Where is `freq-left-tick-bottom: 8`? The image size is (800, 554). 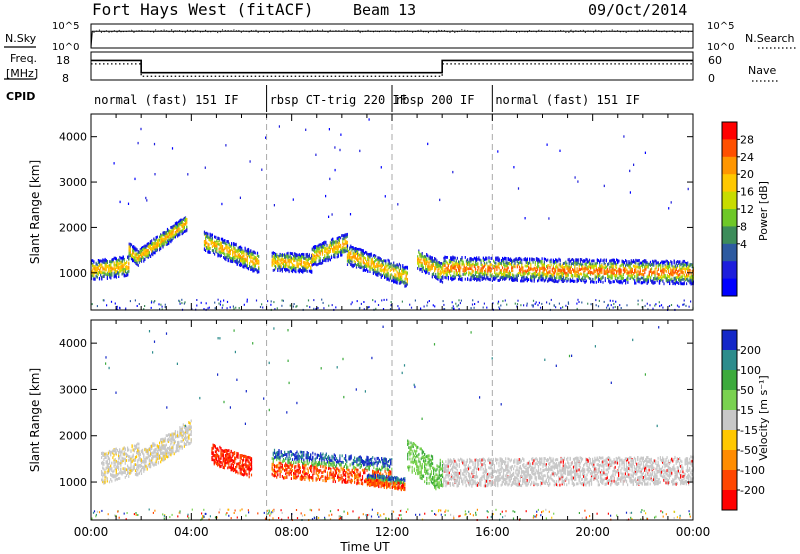
freq-left-tick-bottom: 8 is located at coordinates (65, 78).